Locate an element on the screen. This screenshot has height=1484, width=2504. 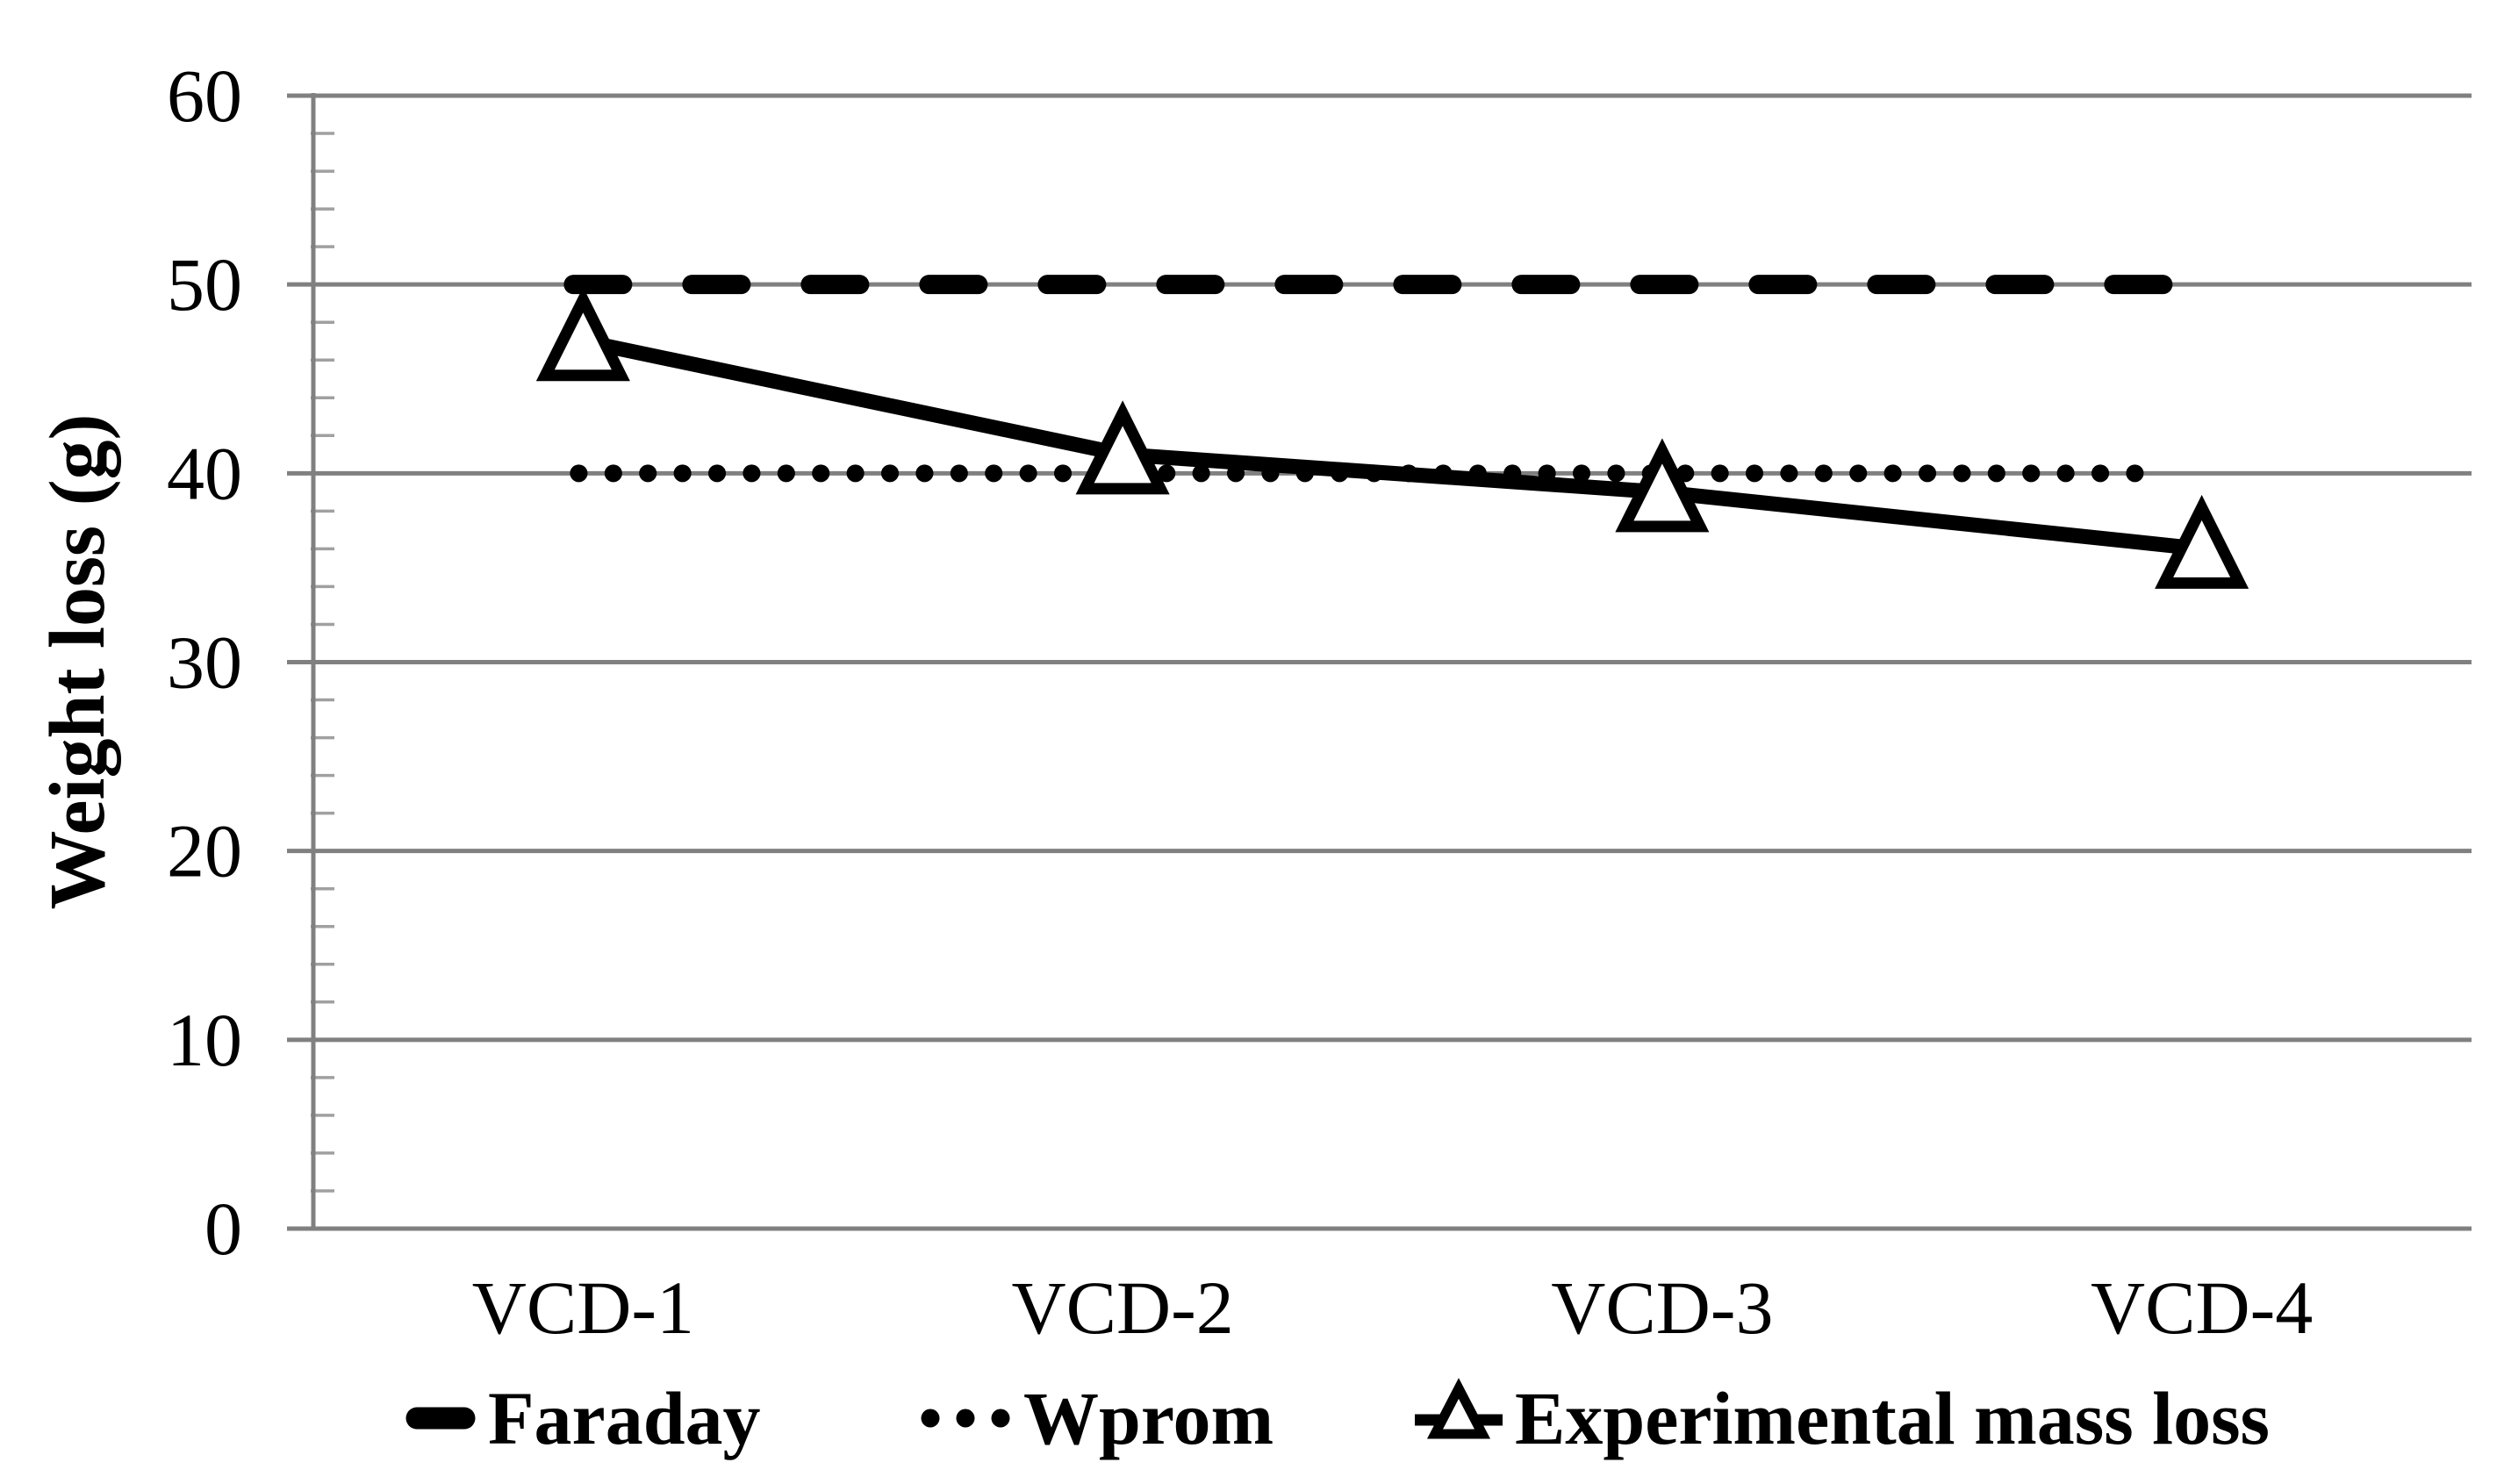
legend-item-faraday: Faraday is located at coordinates (583, 1418).